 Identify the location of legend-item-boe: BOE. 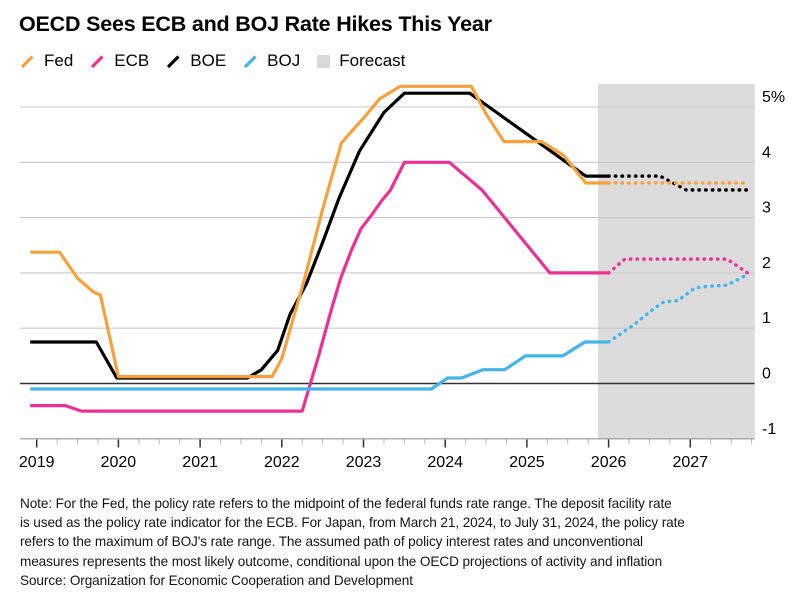
(196, 61).